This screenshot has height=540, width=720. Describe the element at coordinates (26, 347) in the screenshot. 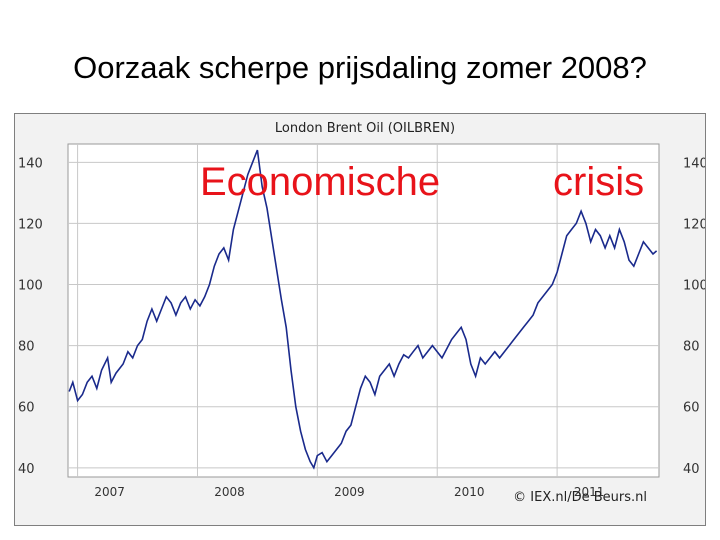

I see `y-tick-label-left: 80` at that location.